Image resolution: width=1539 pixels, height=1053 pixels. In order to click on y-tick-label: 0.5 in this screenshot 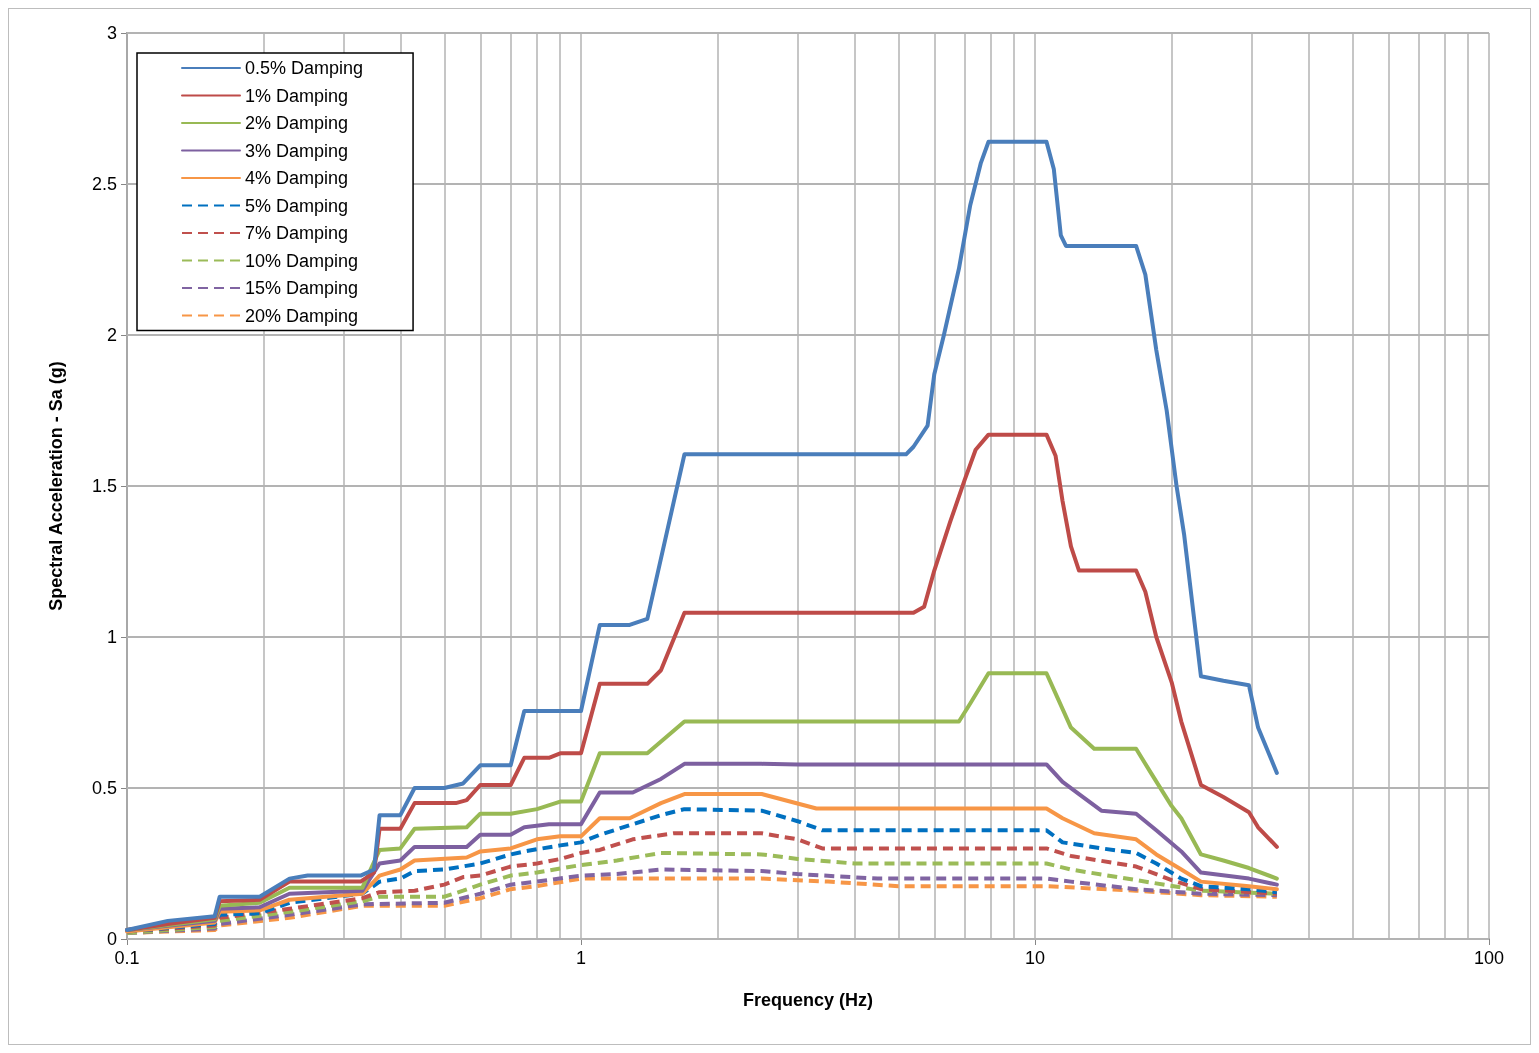, I will do `click(104, 788)`.